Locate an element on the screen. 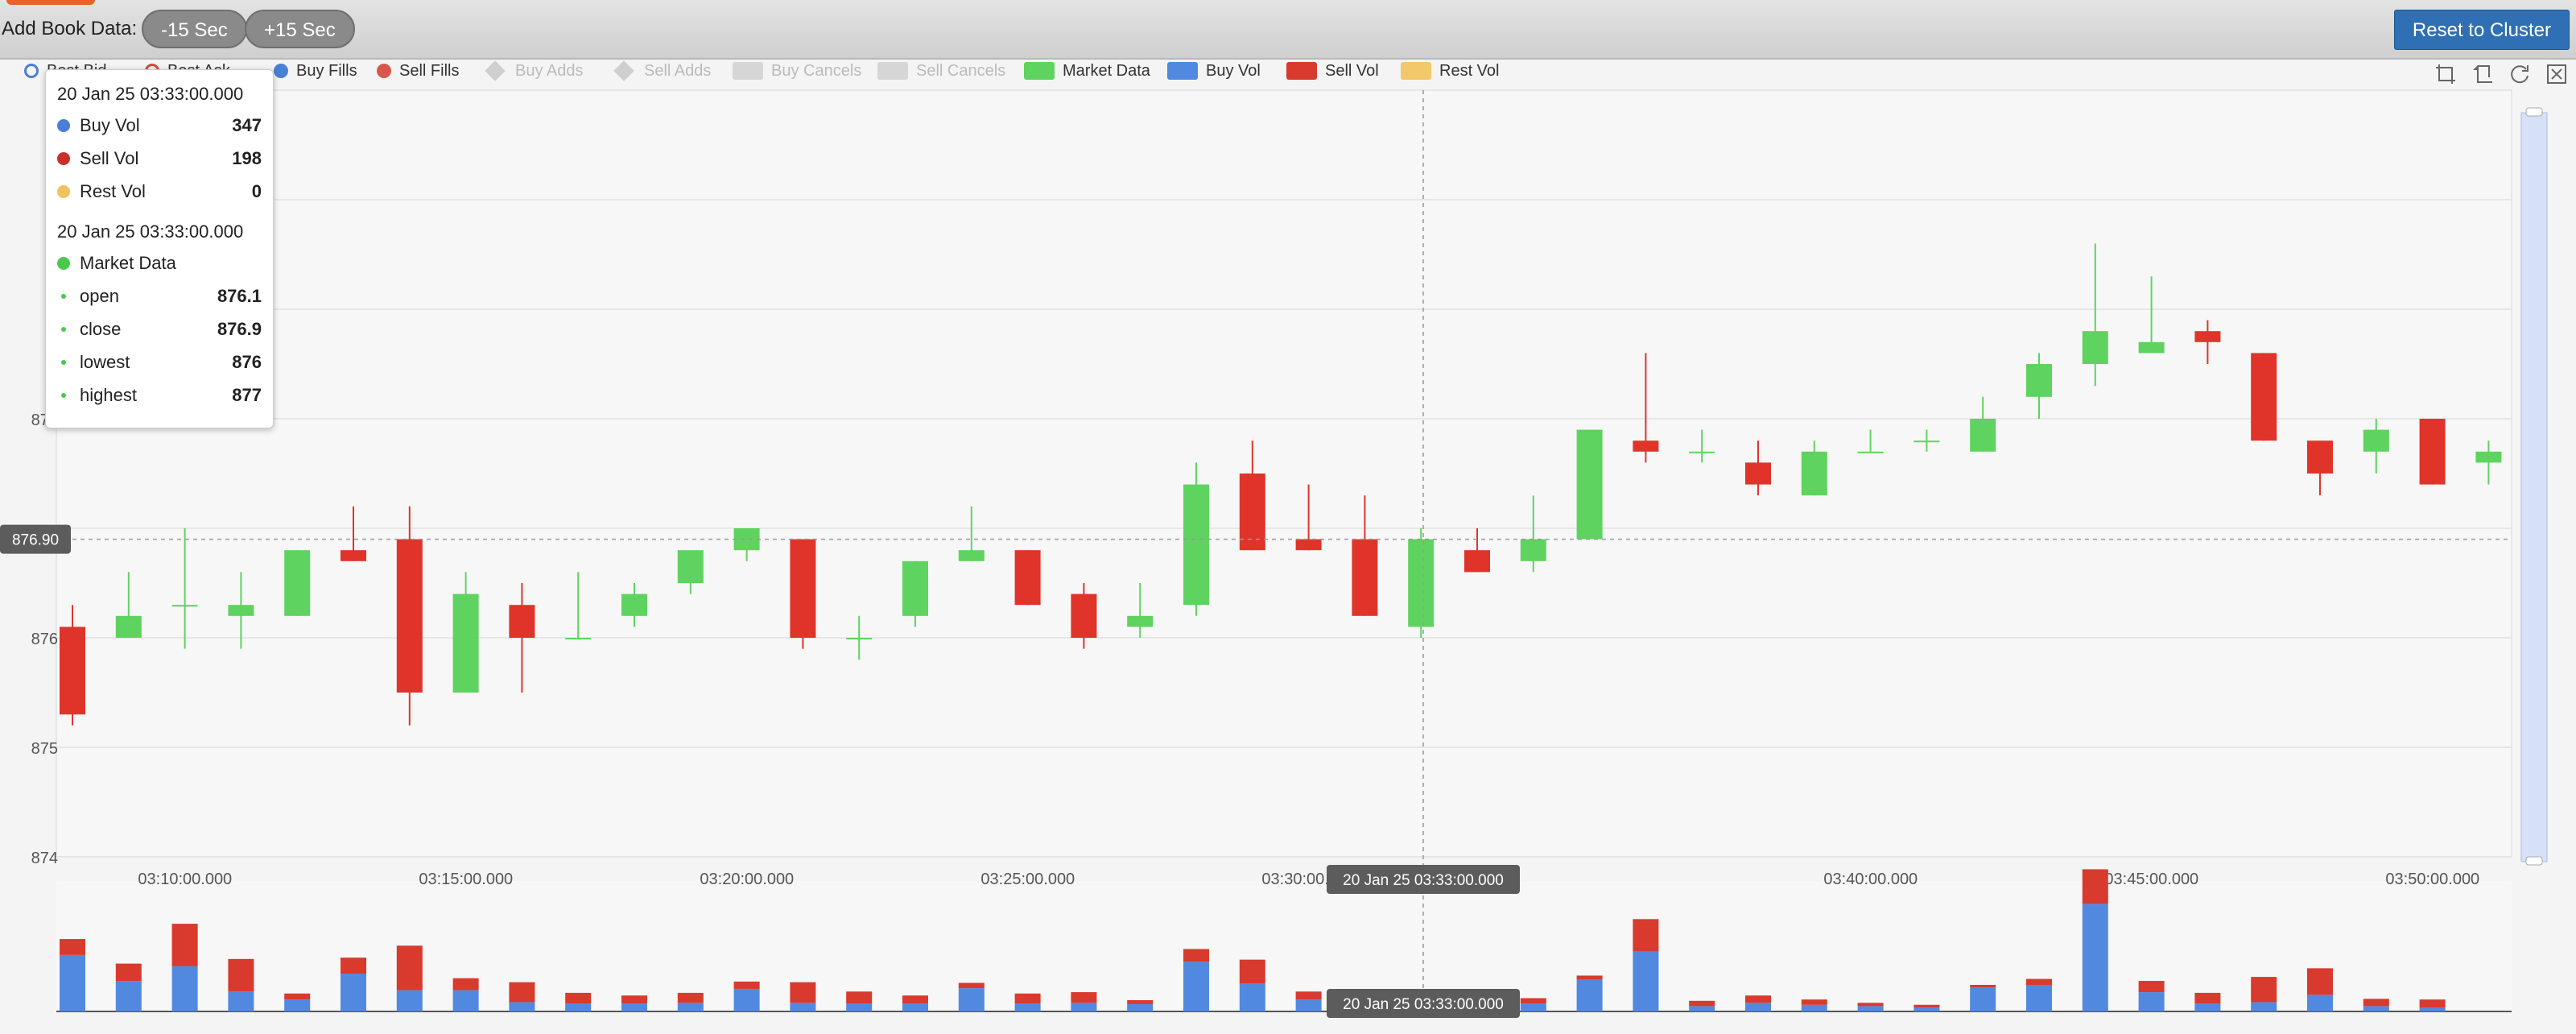 The image size is (2576, 1034). legend-item-buy-adds: Buy Adds is located at coordinates (533, 71).